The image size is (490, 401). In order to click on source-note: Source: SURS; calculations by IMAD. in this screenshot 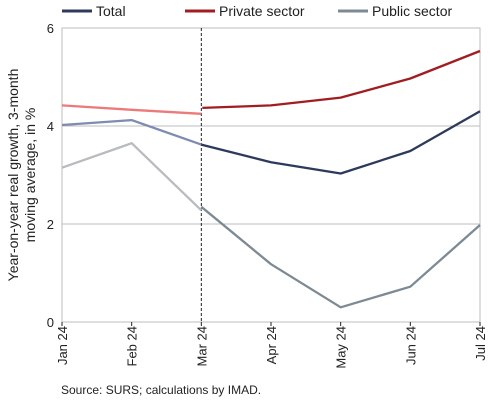, I will do `click(161, 390)`.